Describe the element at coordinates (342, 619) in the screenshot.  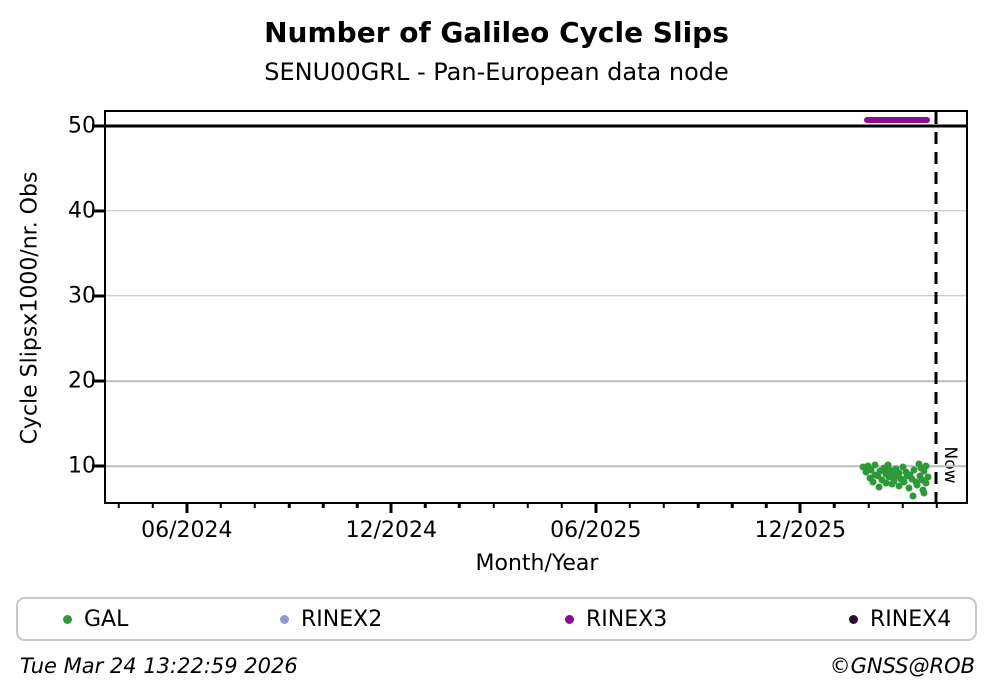
I see `legend-label: RINEX2` at that location.